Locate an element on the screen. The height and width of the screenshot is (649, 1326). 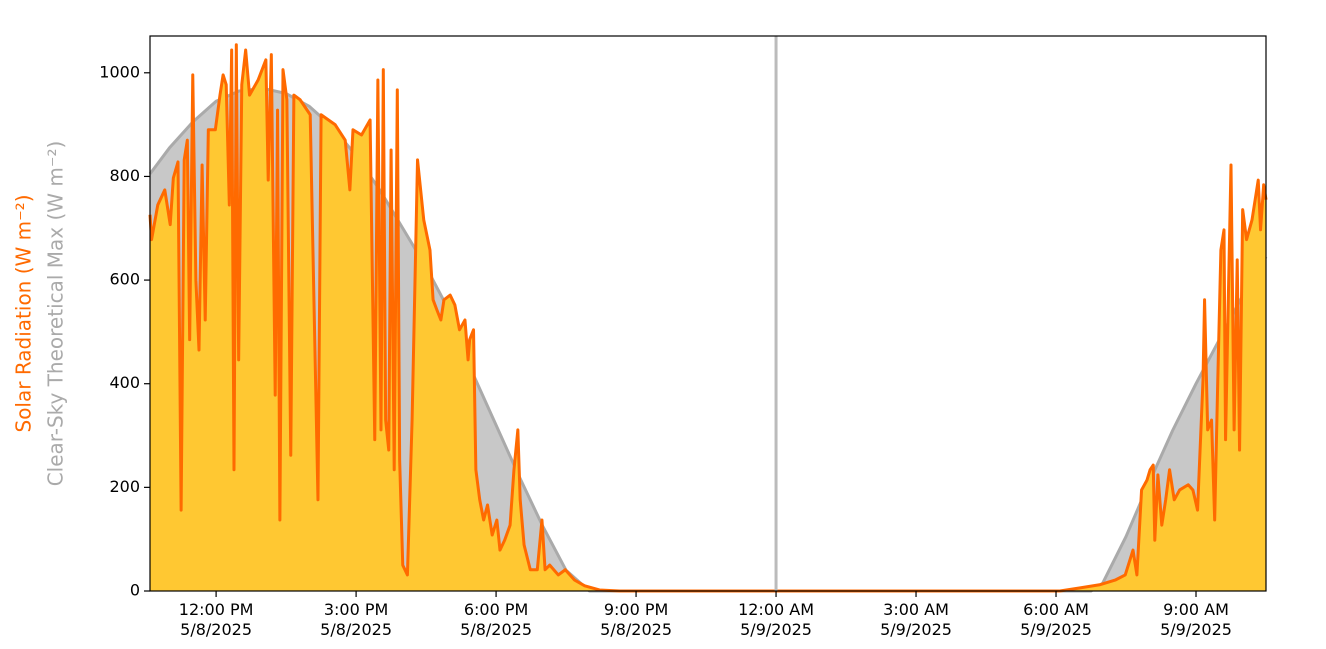
x-tick-label: 9:00 AM 5/9/2025 is located at coordinates (1196, 619).